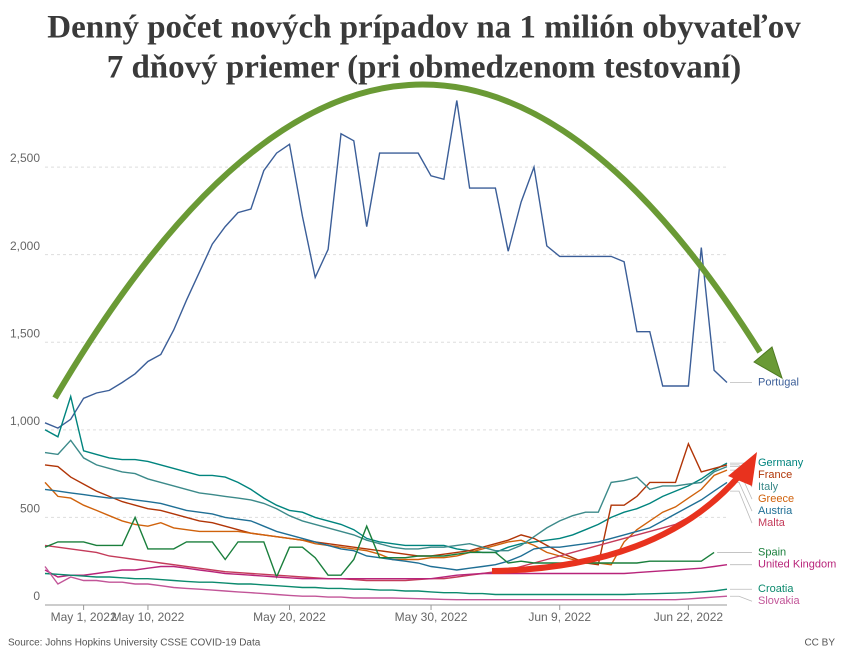 The height and width of the screenshot is (655, 848). I want to click on legend-label: Croatia, so click(776, 589).